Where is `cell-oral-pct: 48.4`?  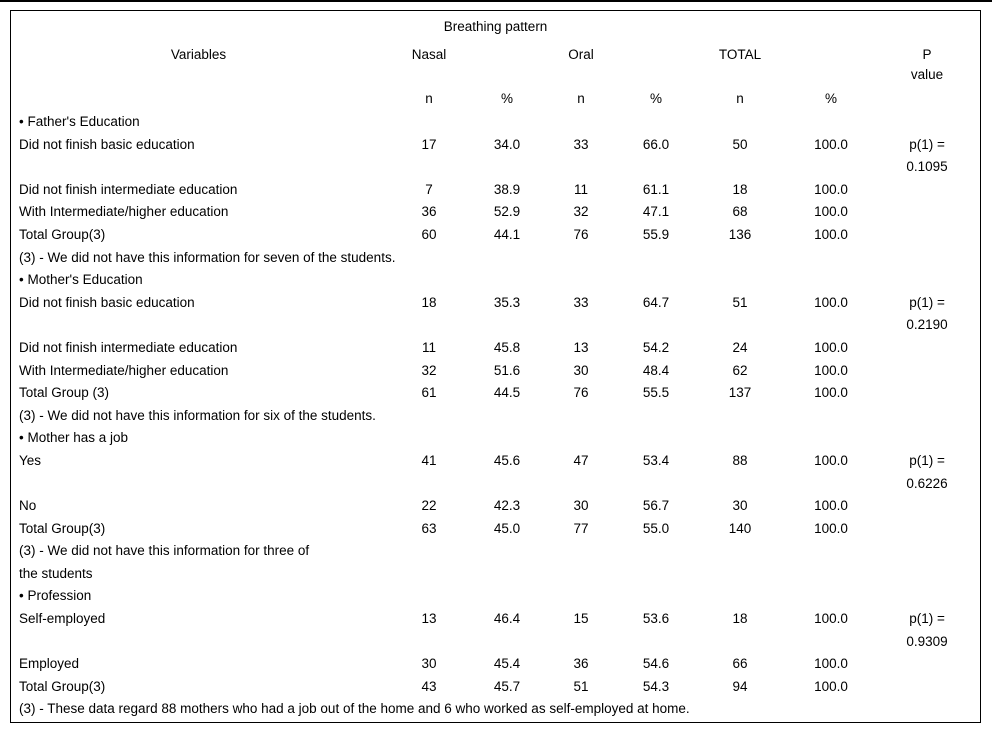
cell-oral-pct: 48.4 is located at coordinates (656, 370).